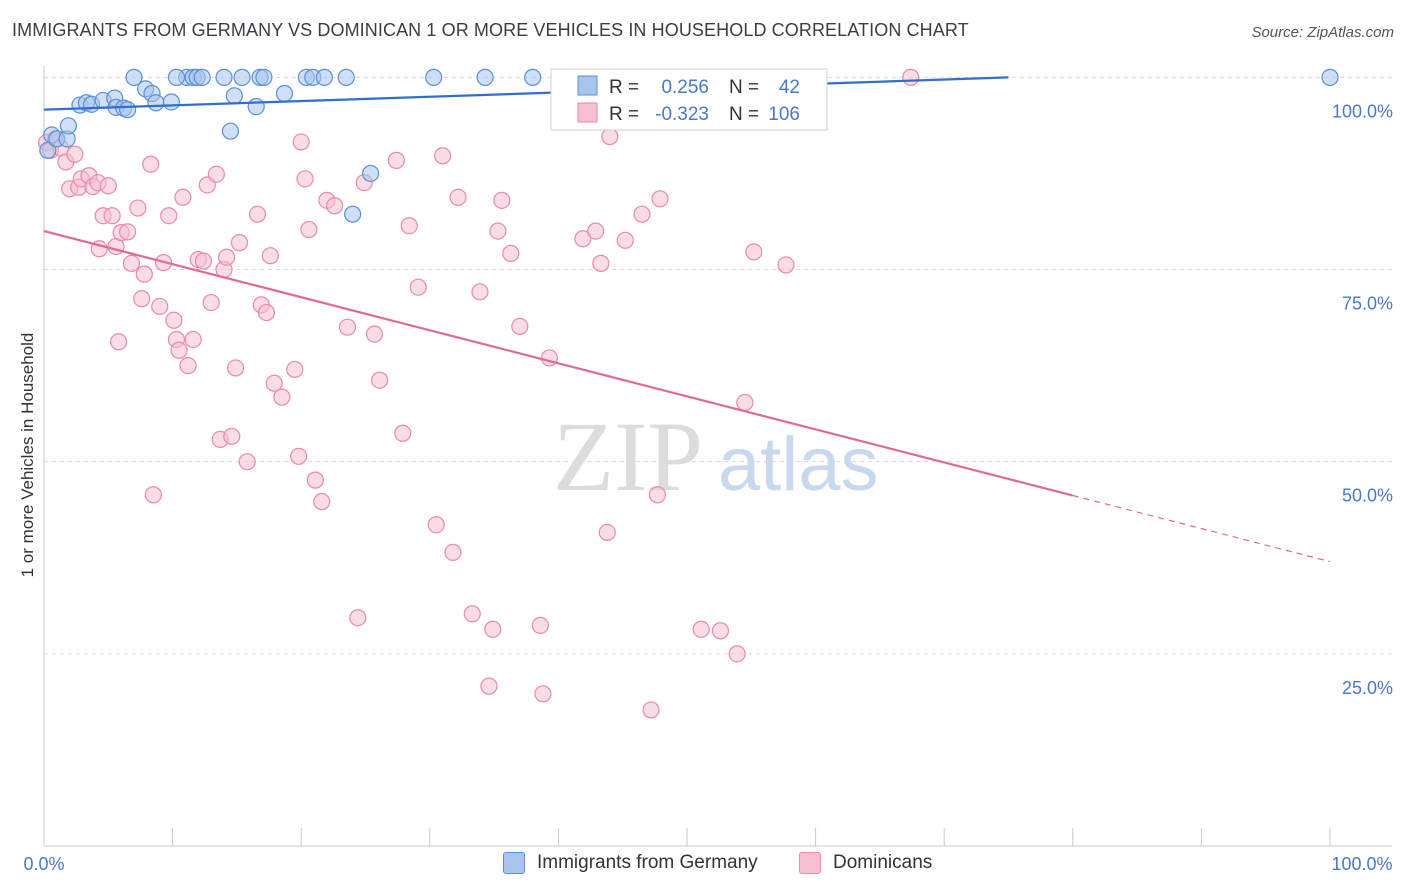 The image size is (1406, 892). I want to click on stats-r-value: -0.323, so click(682, 114).